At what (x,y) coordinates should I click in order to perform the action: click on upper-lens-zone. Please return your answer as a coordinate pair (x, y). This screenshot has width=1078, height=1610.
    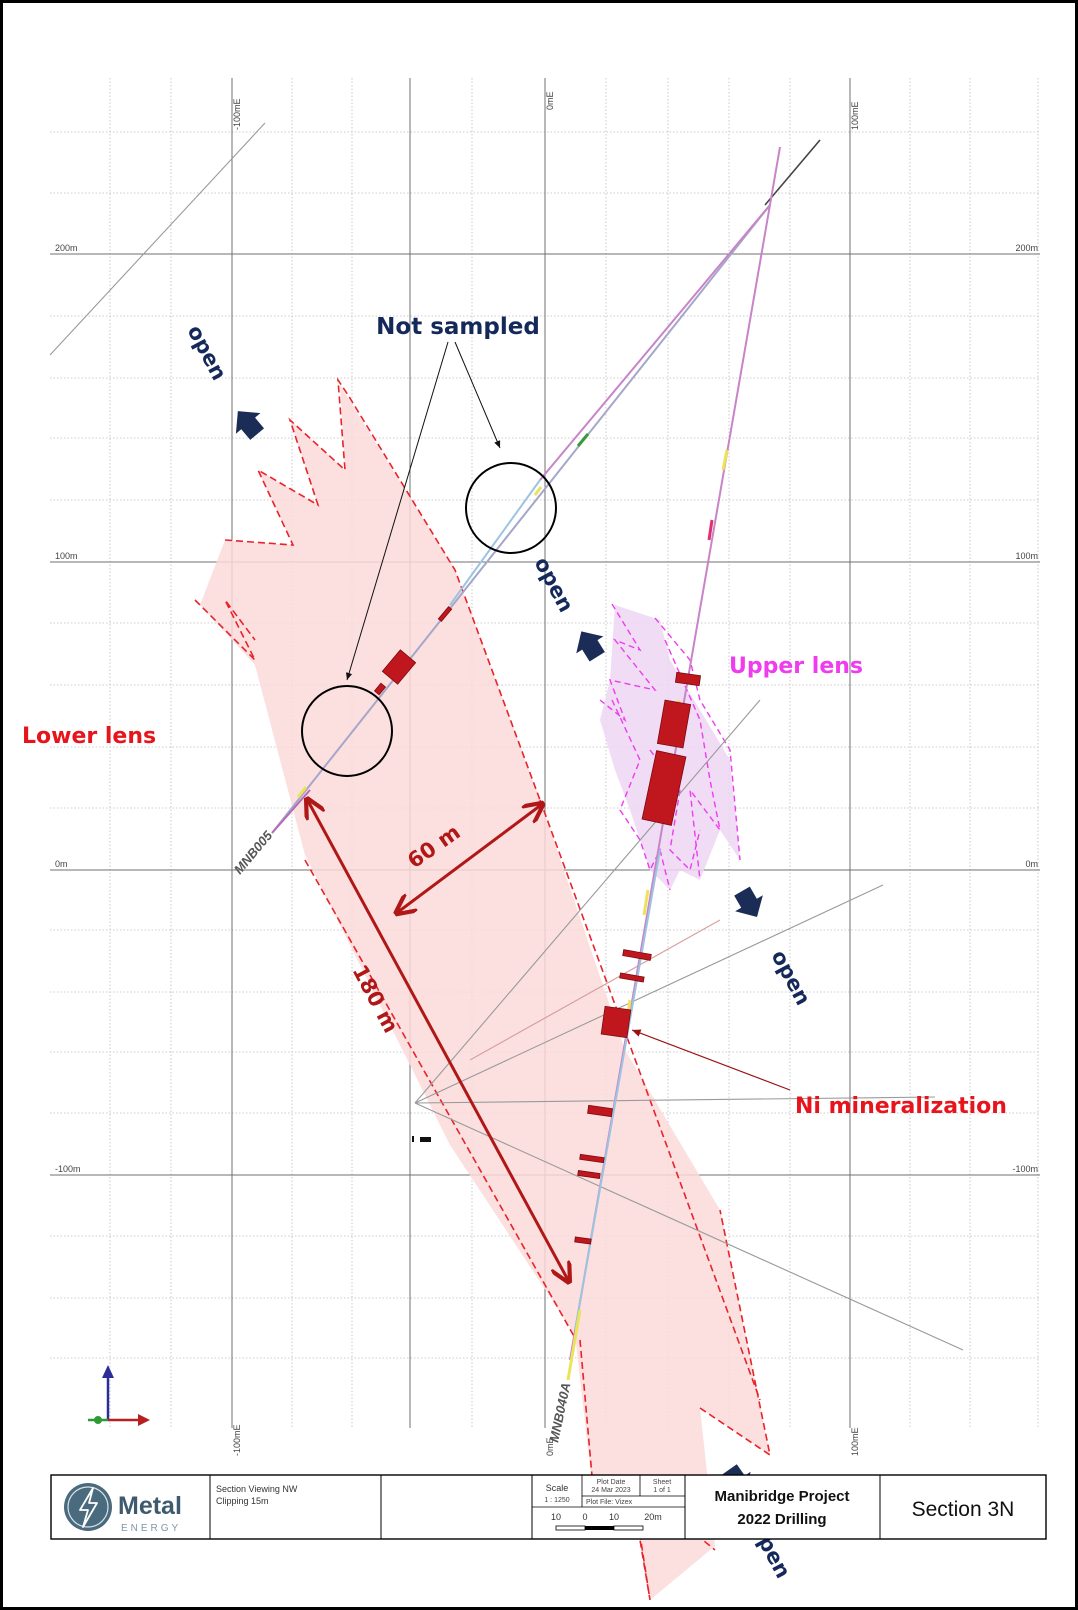
    Looking at the image, I should click on (670, 747).